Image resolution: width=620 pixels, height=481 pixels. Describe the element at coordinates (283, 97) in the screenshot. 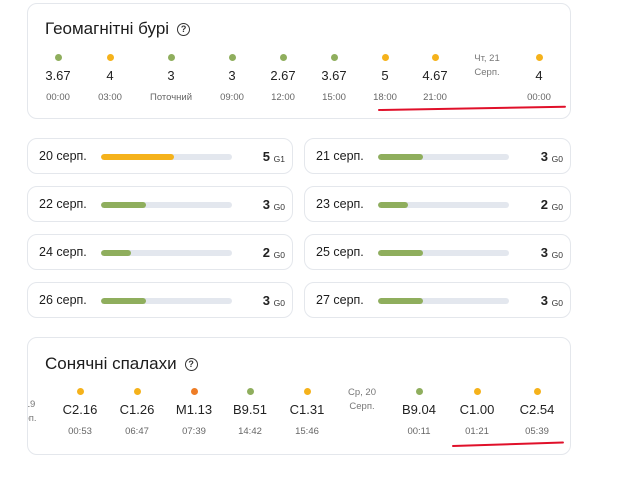

I see `geomagnetic-time: 12:00` at that location.